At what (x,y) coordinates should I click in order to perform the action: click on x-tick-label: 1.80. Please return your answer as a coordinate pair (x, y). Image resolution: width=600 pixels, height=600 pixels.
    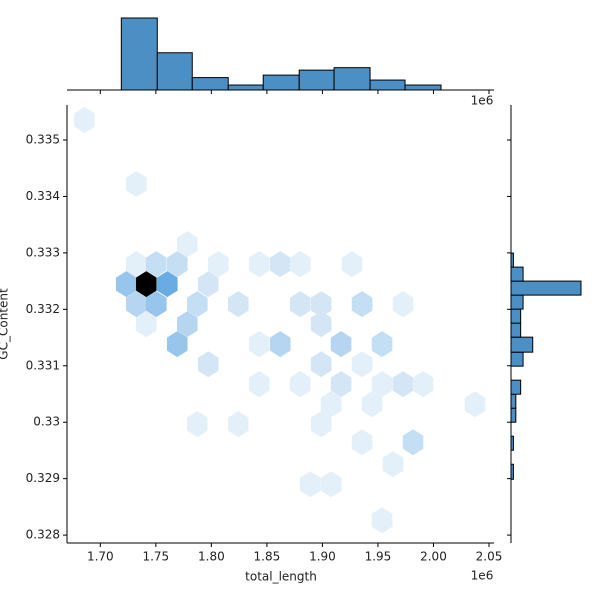
    Looking at the image, I should click on (211, 557).